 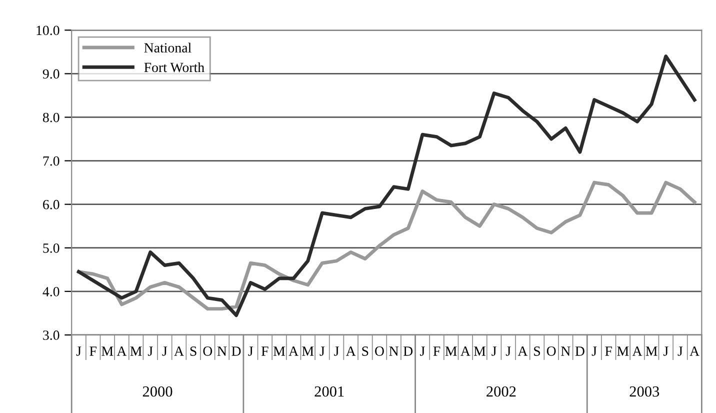 What do you see at coordinates (645, 391) in the screenshot?
I see `text: 2003` at bounding box center [645, 391].